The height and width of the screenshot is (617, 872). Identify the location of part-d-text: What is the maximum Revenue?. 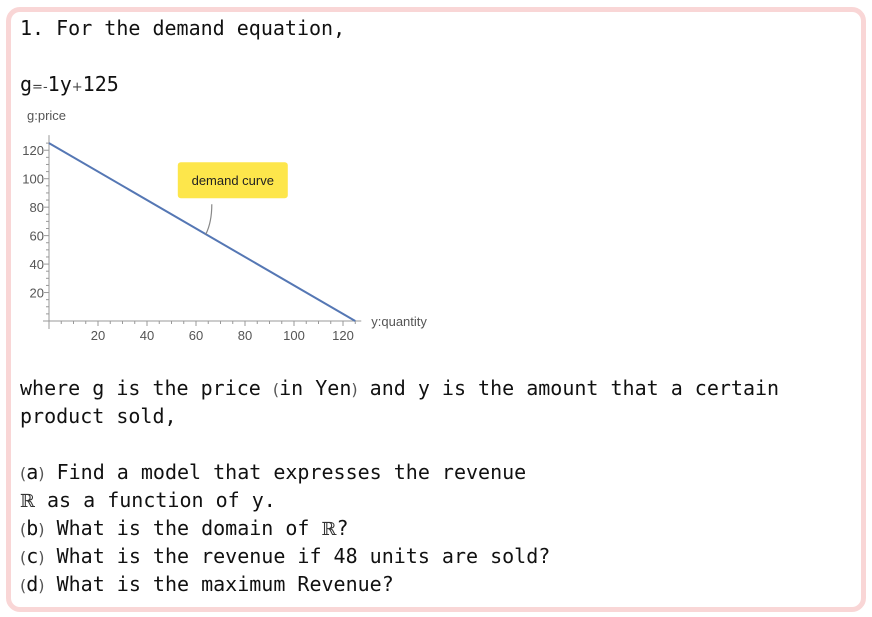
(219, 584).